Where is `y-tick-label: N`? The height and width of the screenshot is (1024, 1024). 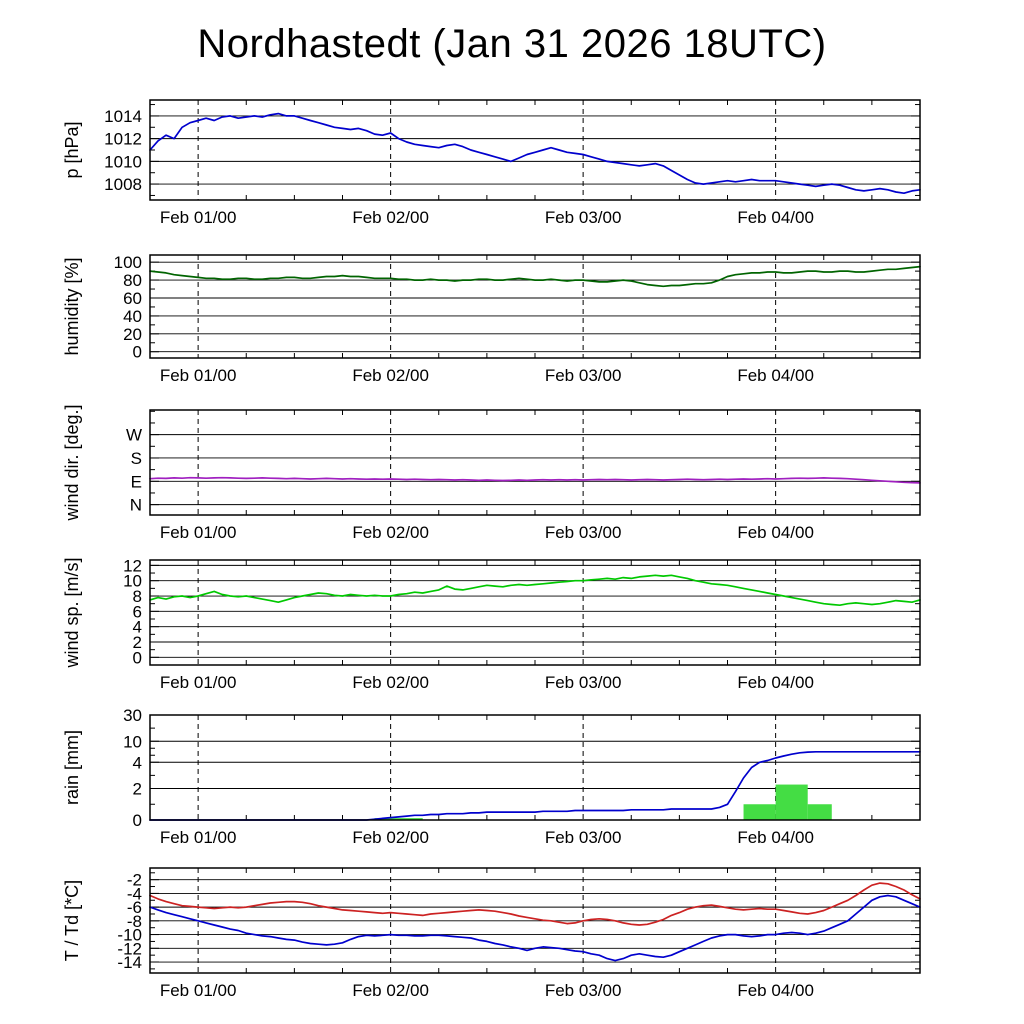
y-tick-label: N is located at coordinates (136, 505).